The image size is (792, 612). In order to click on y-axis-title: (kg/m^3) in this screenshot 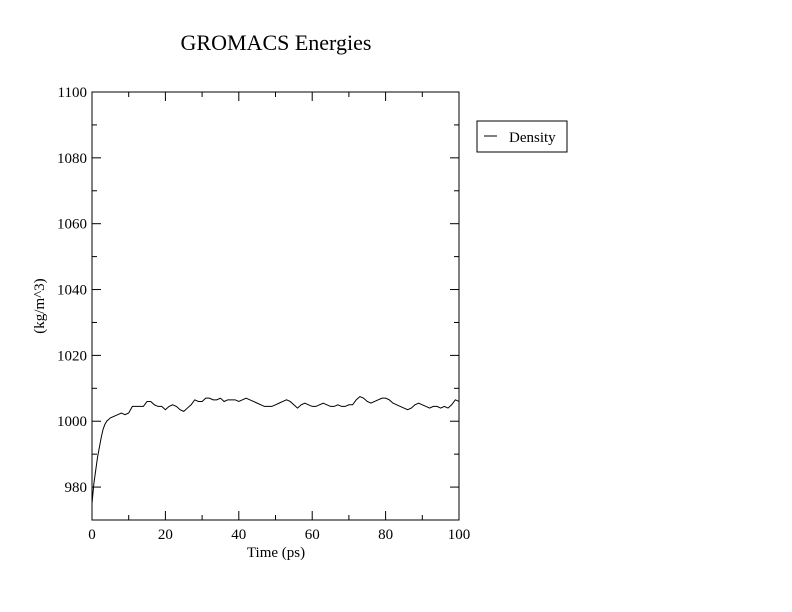, I will do `click(40, 305)`.